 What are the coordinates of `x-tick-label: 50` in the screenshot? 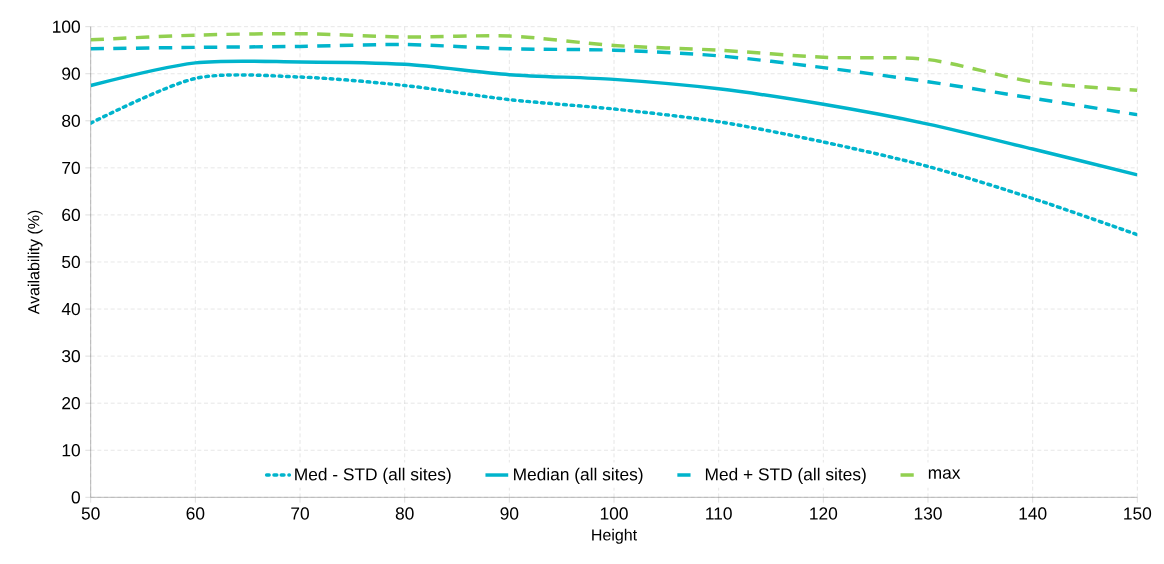 It's located at (90, 513).